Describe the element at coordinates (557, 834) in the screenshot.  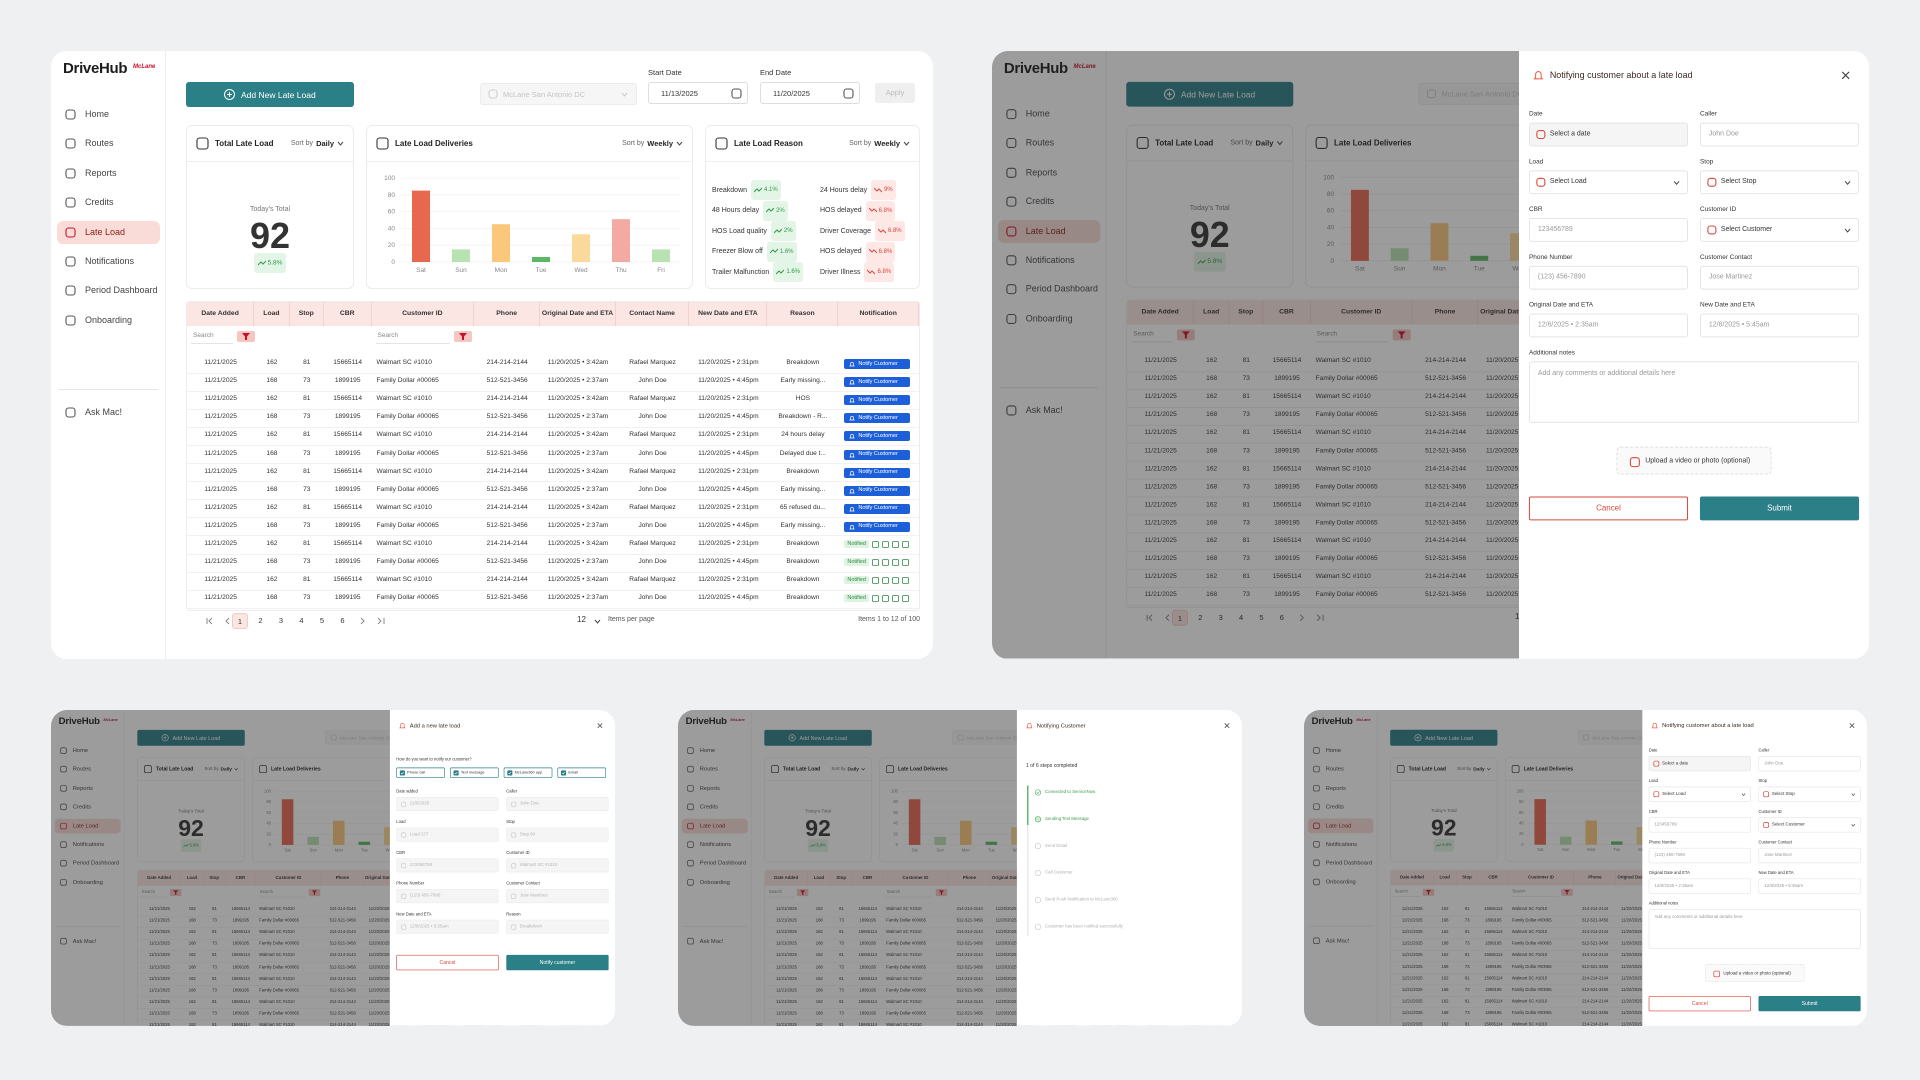
I see `field-input: Stop 90` at that location.